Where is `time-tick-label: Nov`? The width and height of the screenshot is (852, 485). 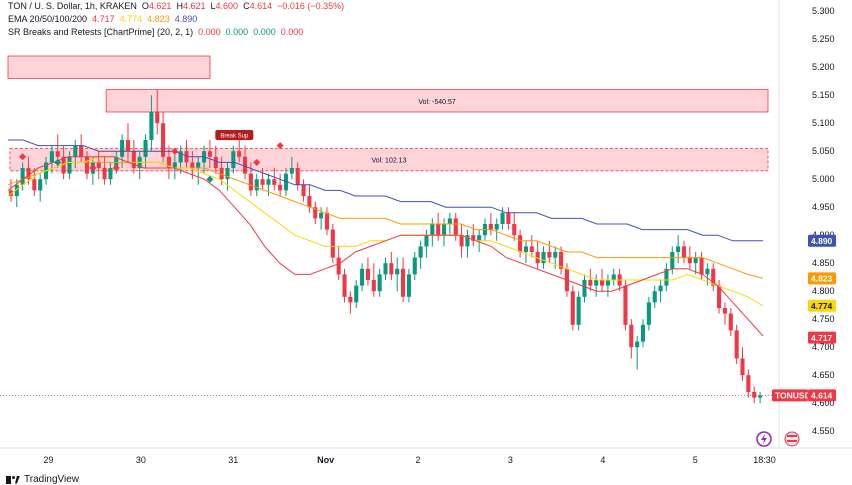
time-tick-label: Nov is located at coordinates (325, 460).